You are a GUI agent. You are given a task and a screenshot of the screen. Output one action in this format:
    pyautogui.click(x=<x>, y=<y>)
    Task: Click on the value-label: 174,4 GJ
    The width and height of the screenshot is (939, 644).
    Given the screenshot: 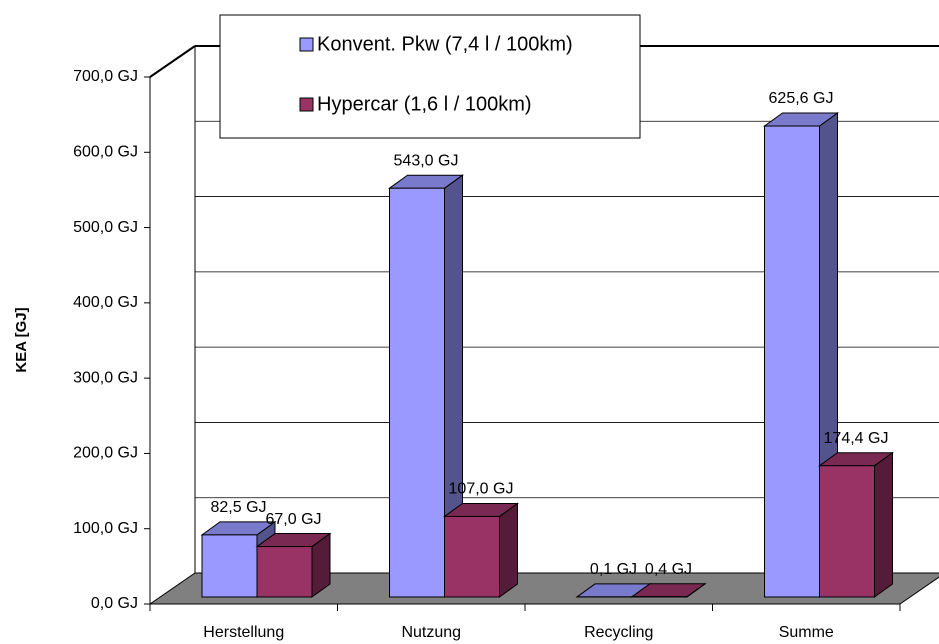 What is the action you would take?
    pyautogui.click(x=856, y=438)
    